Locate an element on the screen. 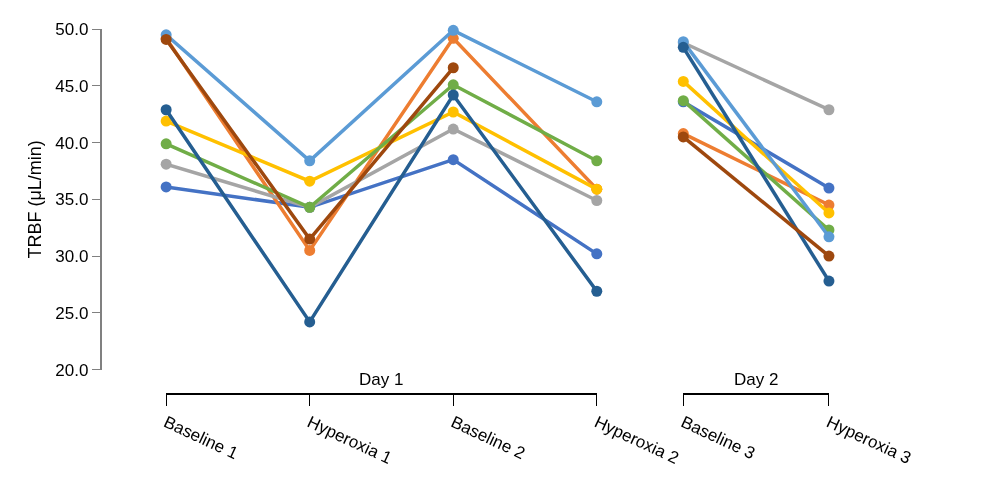 The height and width of the screenshot is (493, 1005). y-tick-label: 35.0 is located at coordinates (72, 200).